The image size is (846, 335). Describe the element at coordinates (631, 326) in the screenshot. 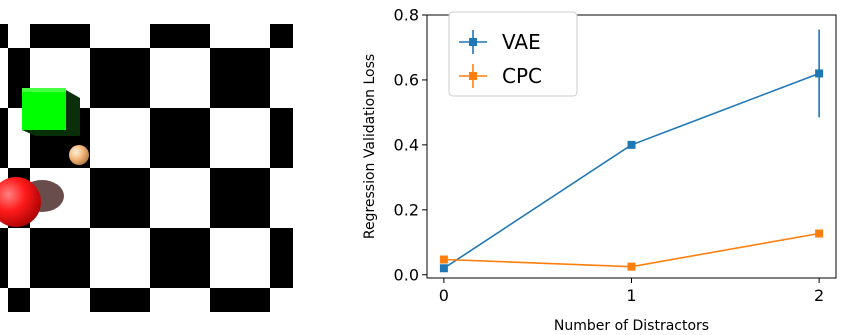

I see `x-axis-title: Number of Distractors` at that location.